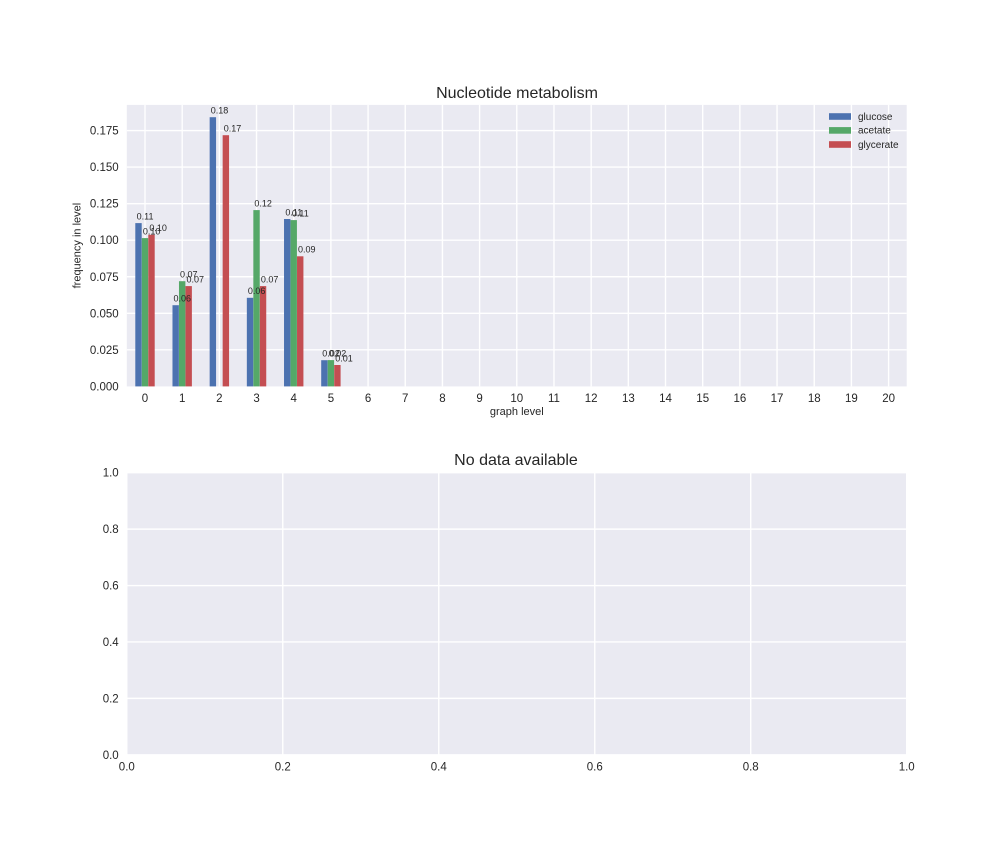 This screenshot has height=864, width=1008. Describe the element at coordinates (104, 314) in the screenshot. I see `svg-text: 0.050` at that location.